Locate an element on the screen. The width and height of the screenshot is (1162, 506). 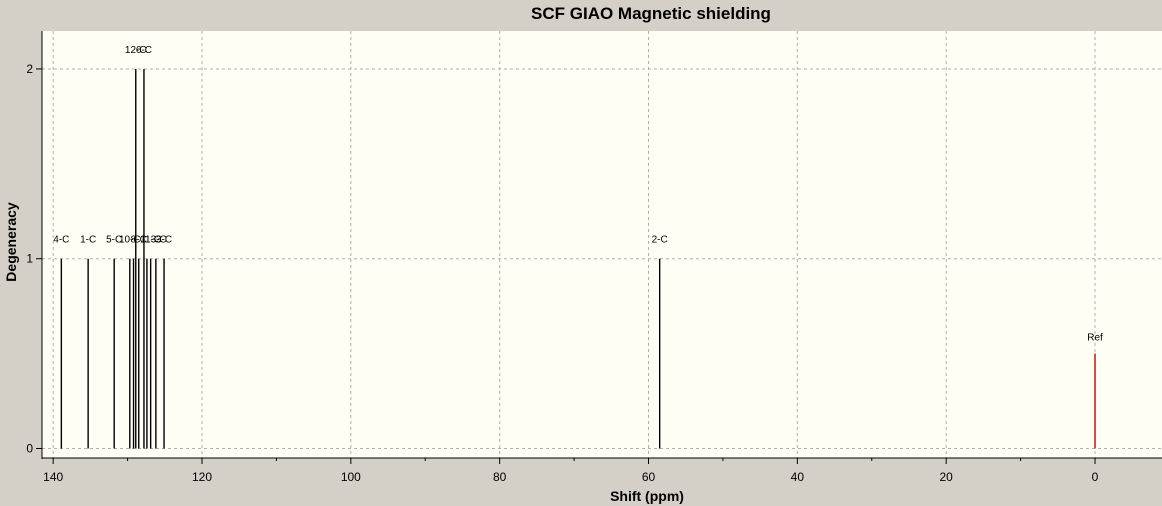
peak-label: 10-C is located at coordinates (130, 240).